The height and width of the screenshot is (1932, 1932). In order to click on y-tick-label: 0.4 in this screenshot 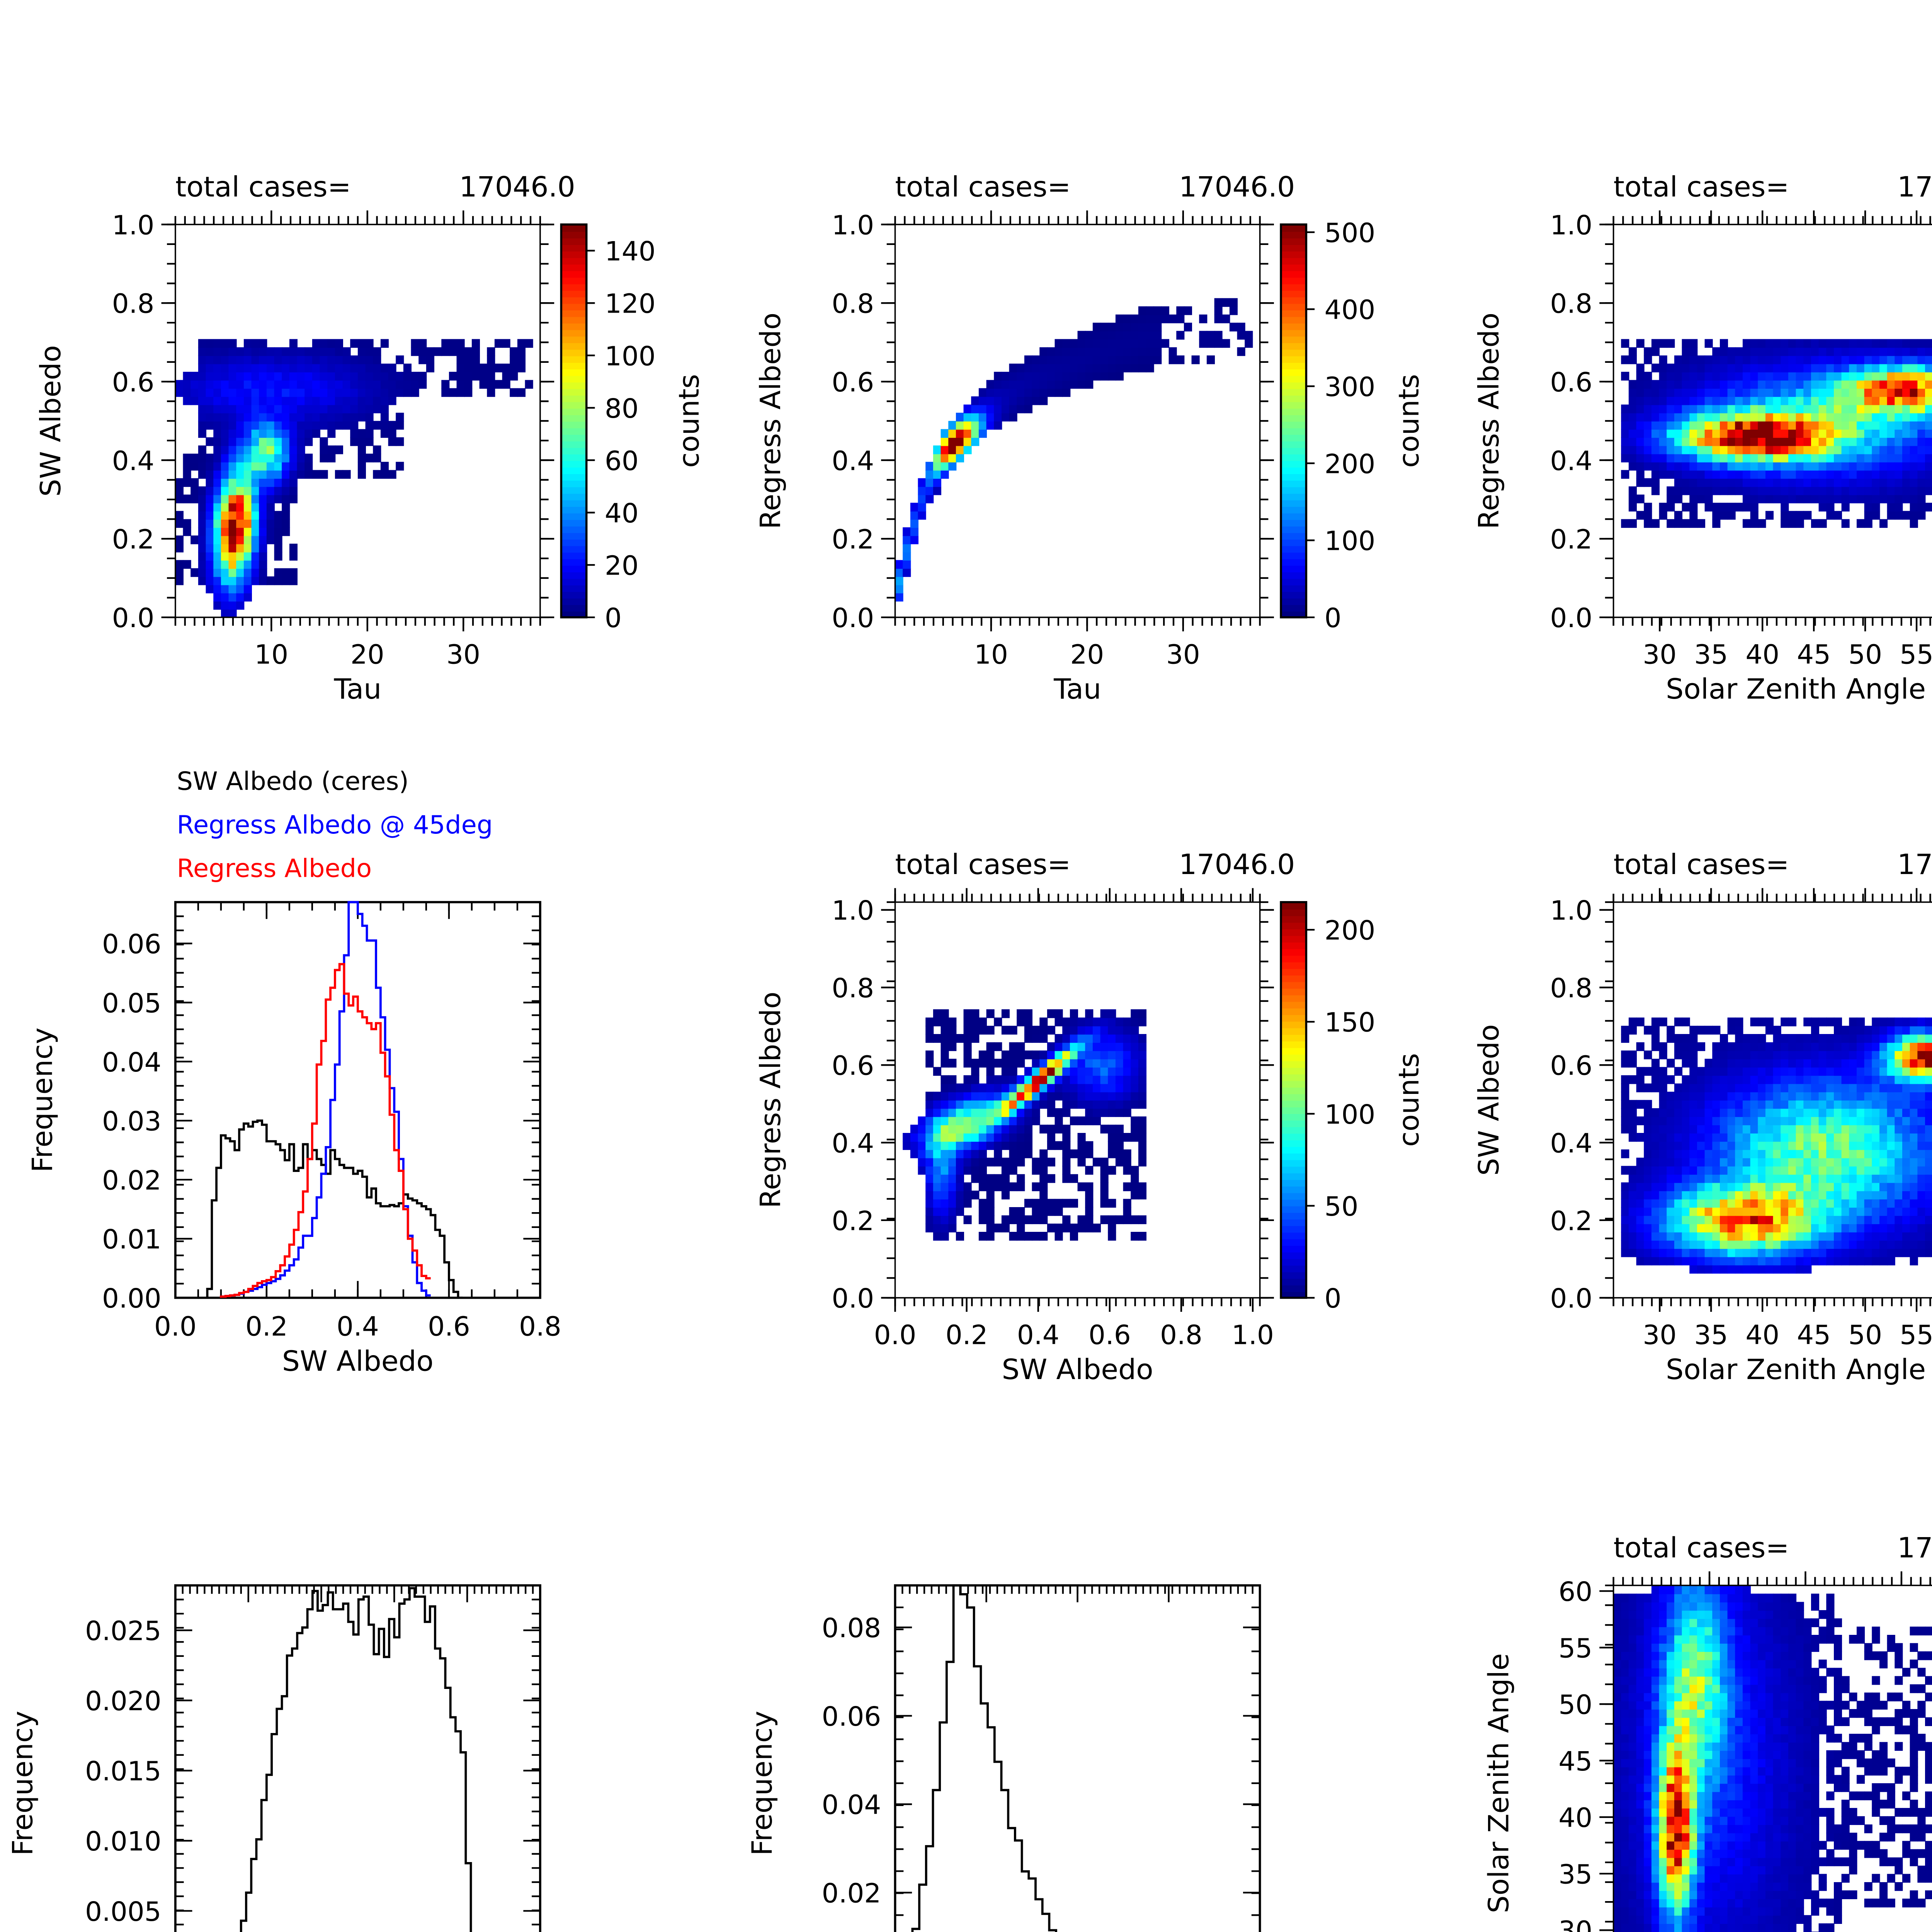, I will do `click(1571, 1143)`.